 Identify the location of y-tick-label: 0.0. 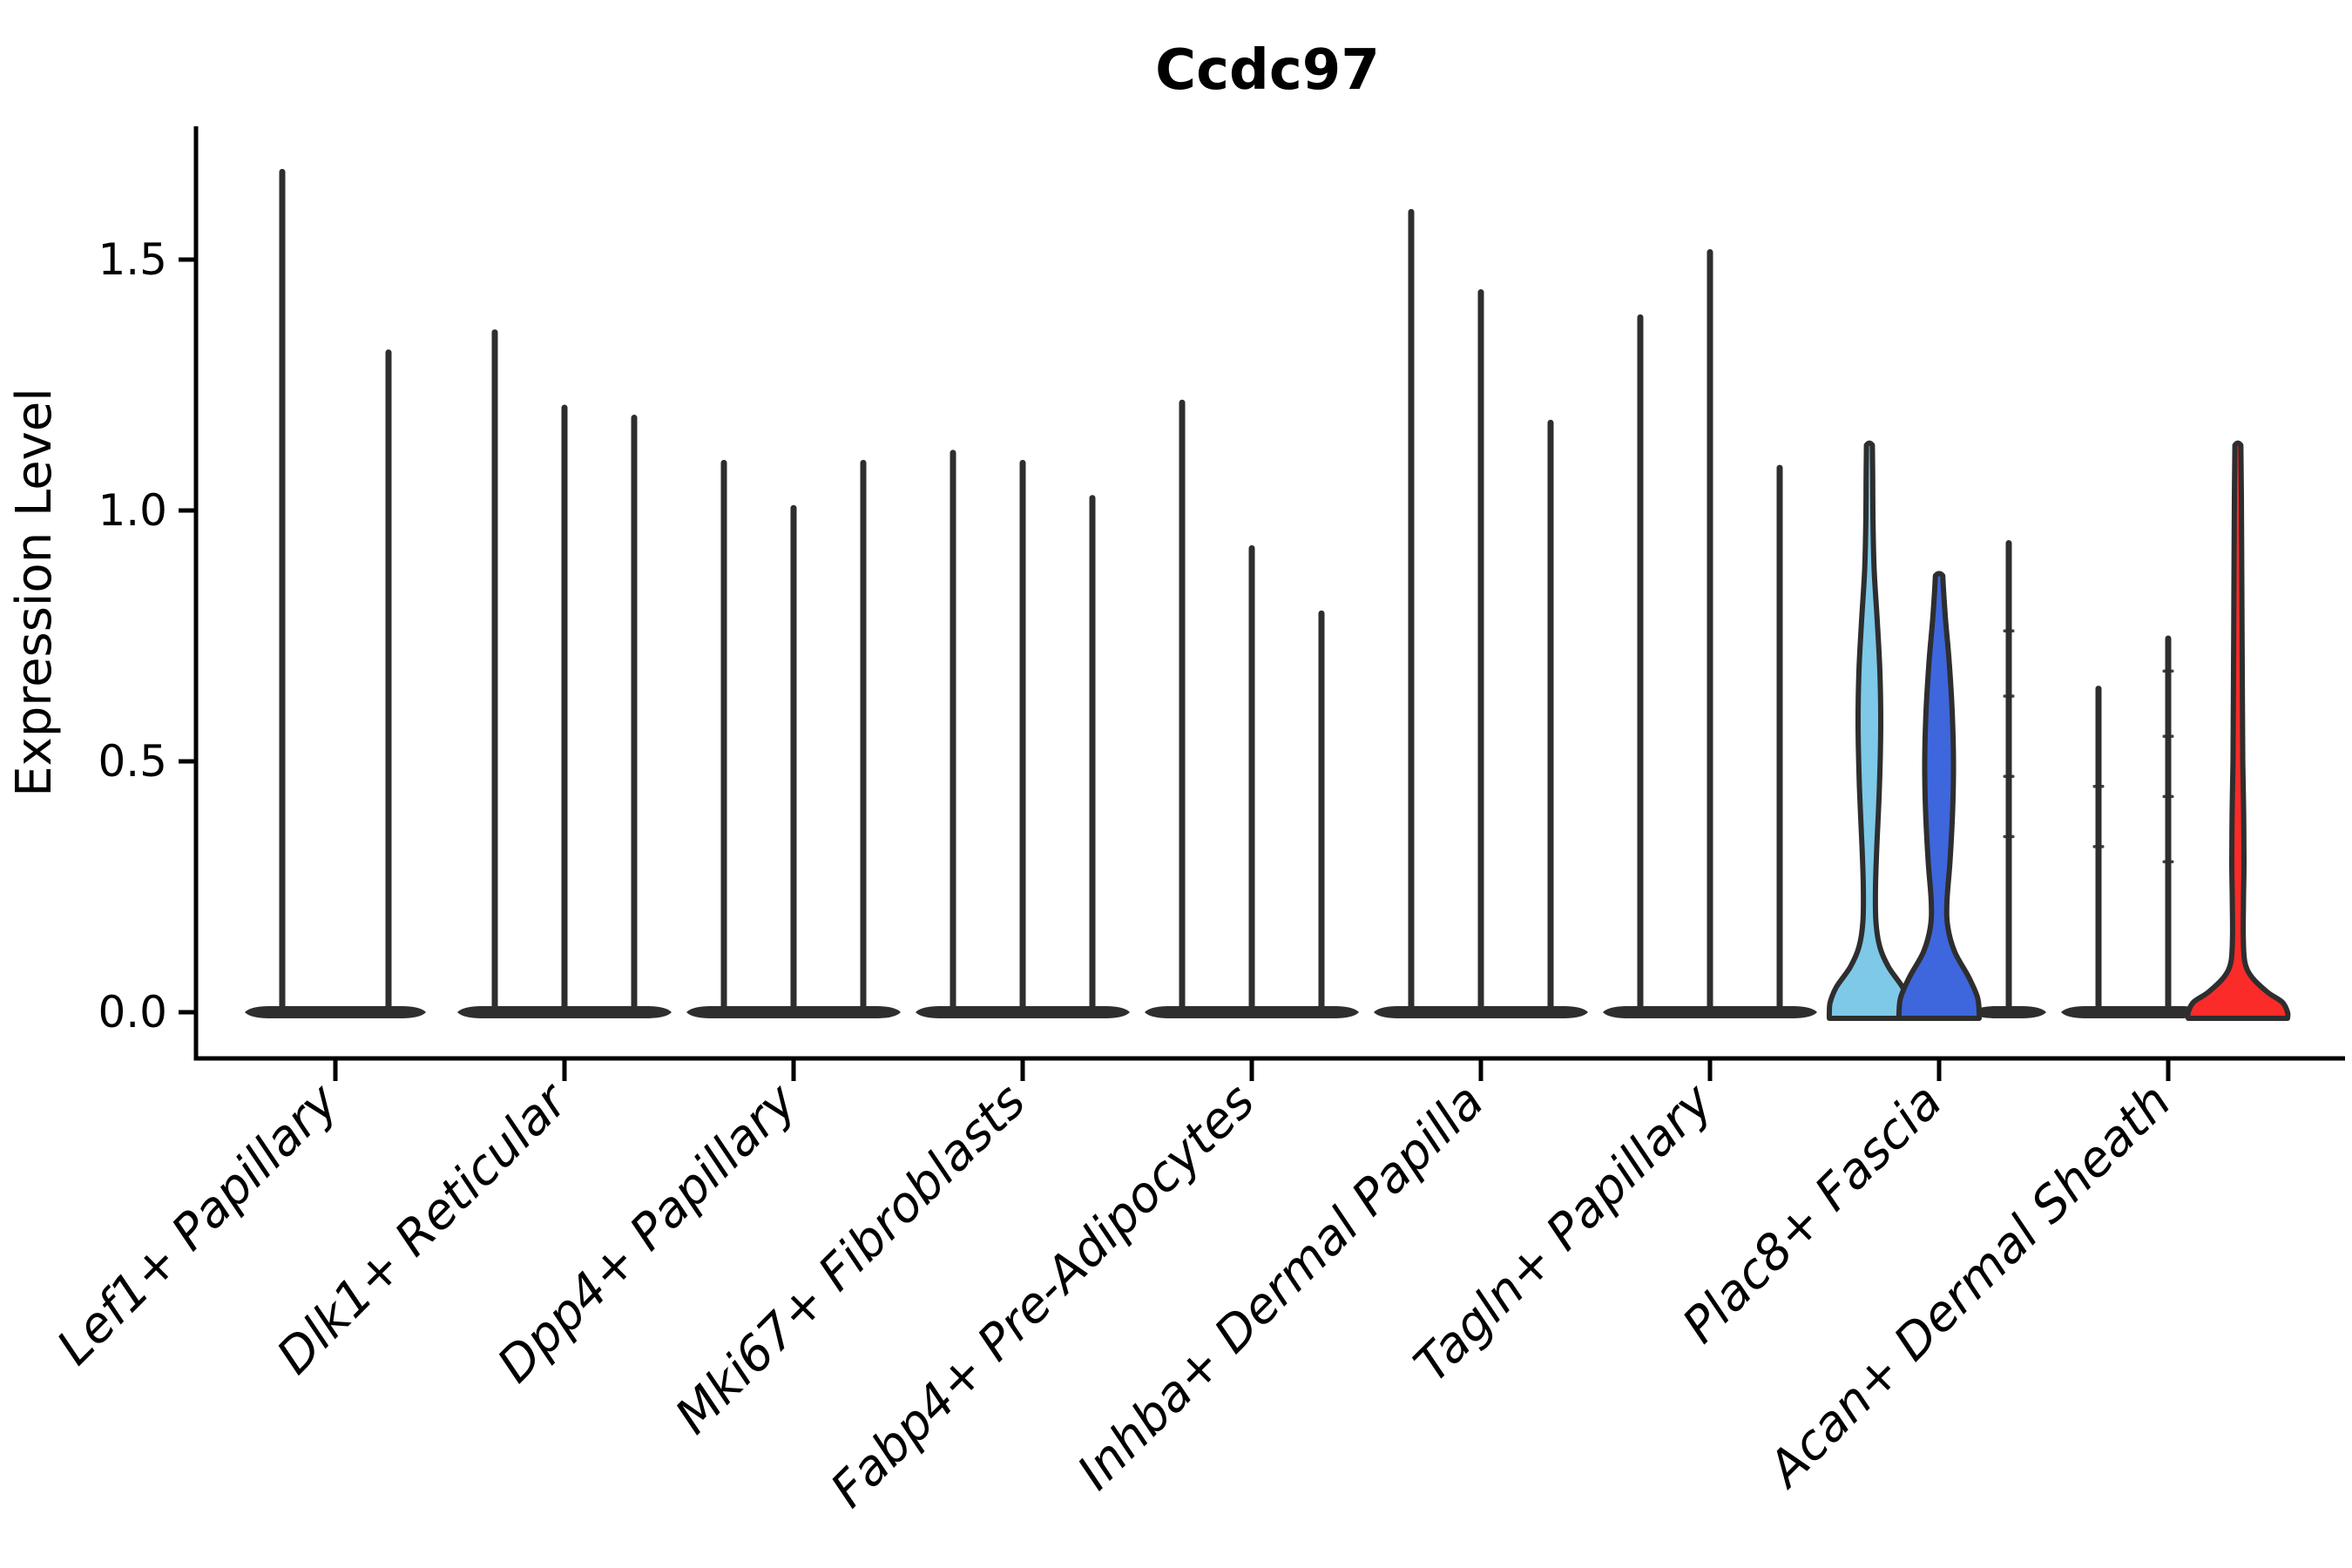
(132, 1012).